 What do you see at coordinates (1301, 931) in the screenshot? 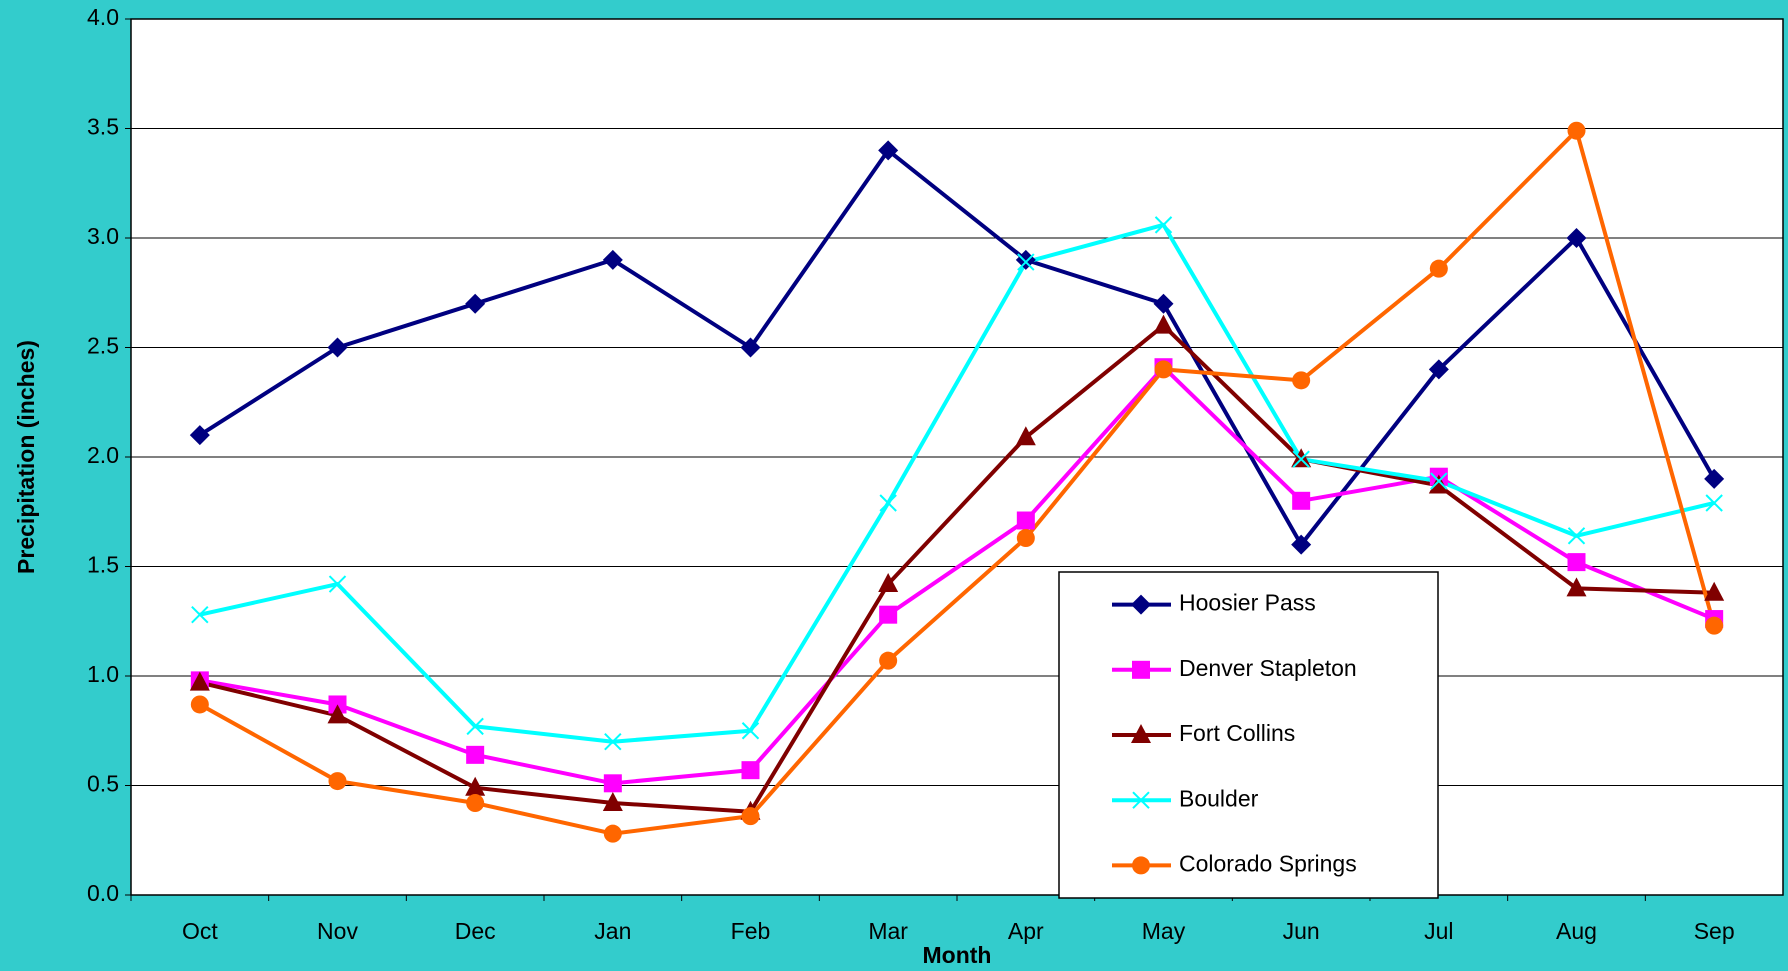
I see `x-tick-label: Jun` at bounding box center [1301, 931].